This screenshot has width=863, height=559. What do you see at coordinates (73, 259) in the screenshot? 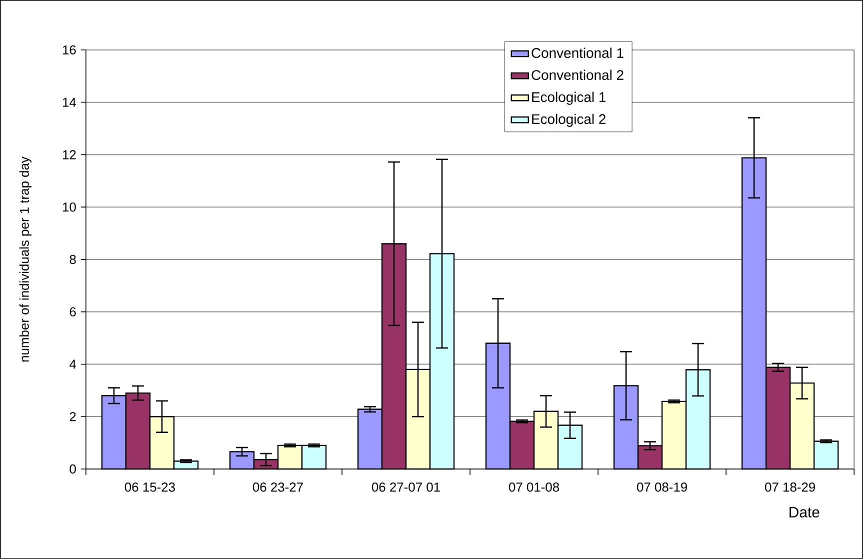
I see `y-tick-label: 8` at bounding box center [73, 259].